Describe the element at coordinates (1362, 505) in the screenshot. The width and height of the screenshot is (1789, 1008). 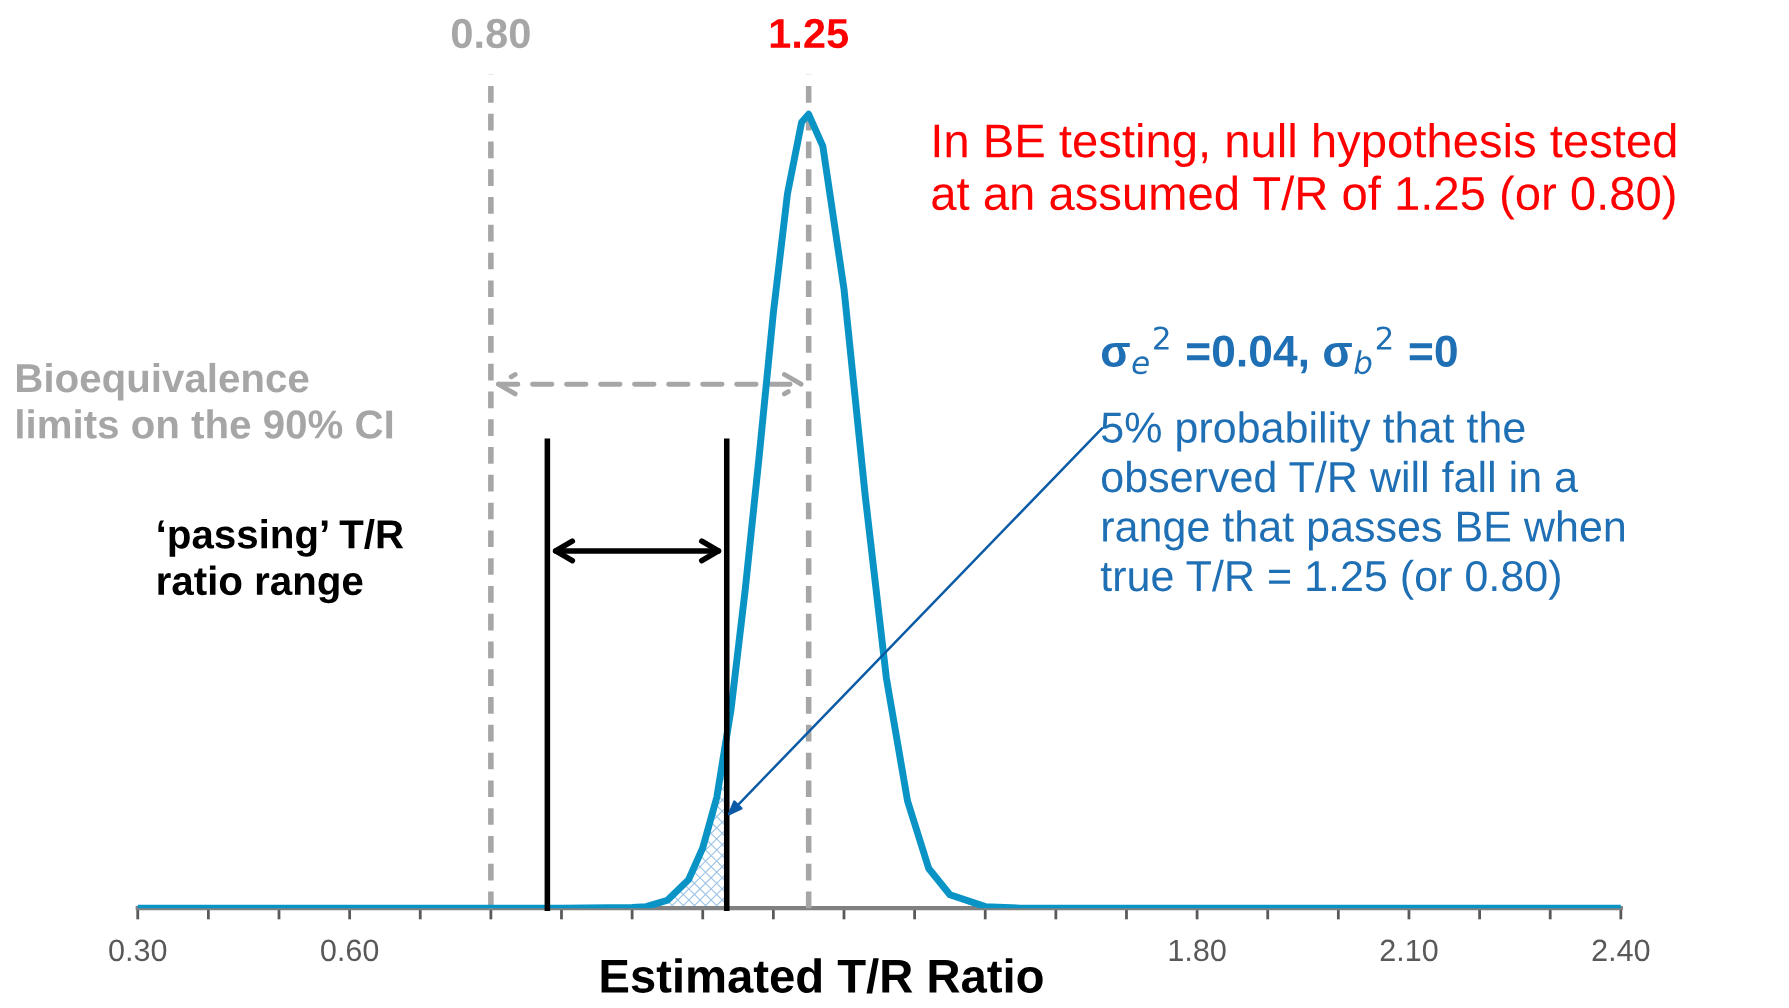
I see `annotation: 5% probability that the observed T/R will fall in a range that passes BE when true T/R = 1.25 (or 0.80)` at that location.